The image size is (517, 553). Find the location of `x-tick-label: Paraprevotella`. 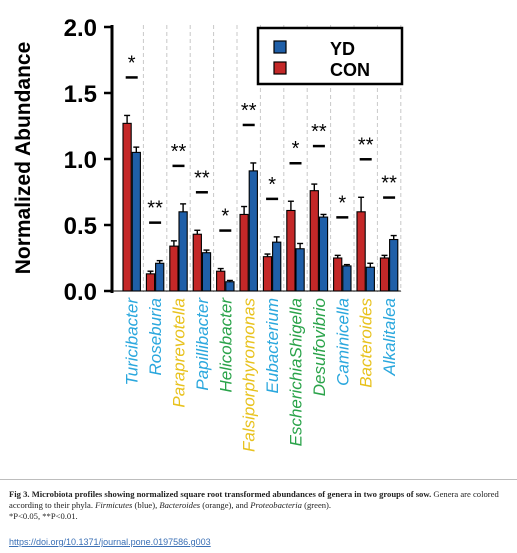

x-tick-label: Paraprevotella is located at coordinates (179, 353).